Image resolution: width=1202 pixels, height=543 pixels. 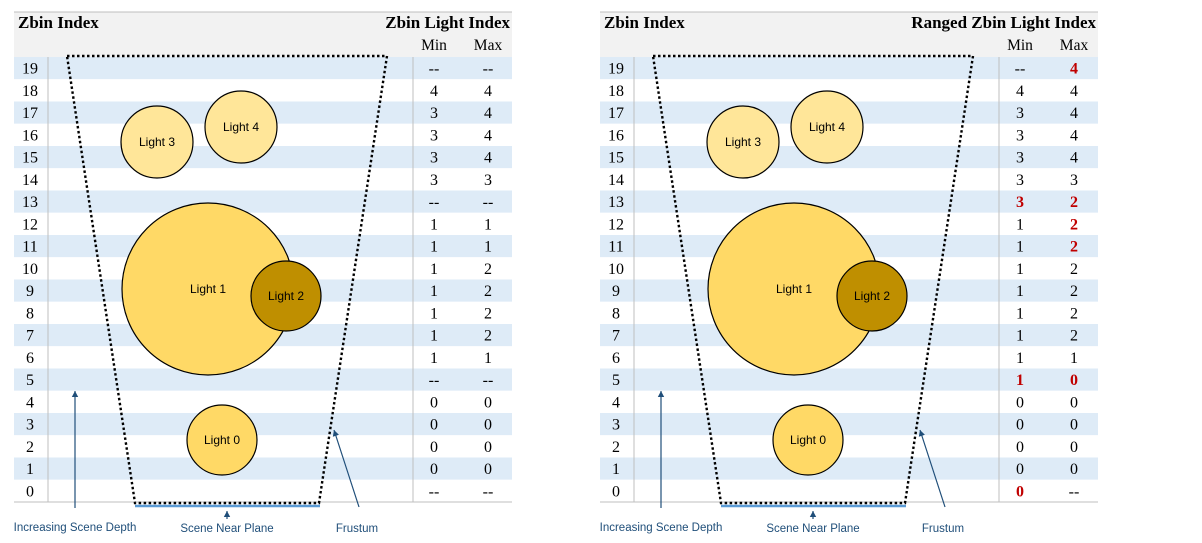 What do you see at coordinates (616, 313) in the screenshot?
I see `zbin-index-cell: 8` at bounding box center [616, 313].